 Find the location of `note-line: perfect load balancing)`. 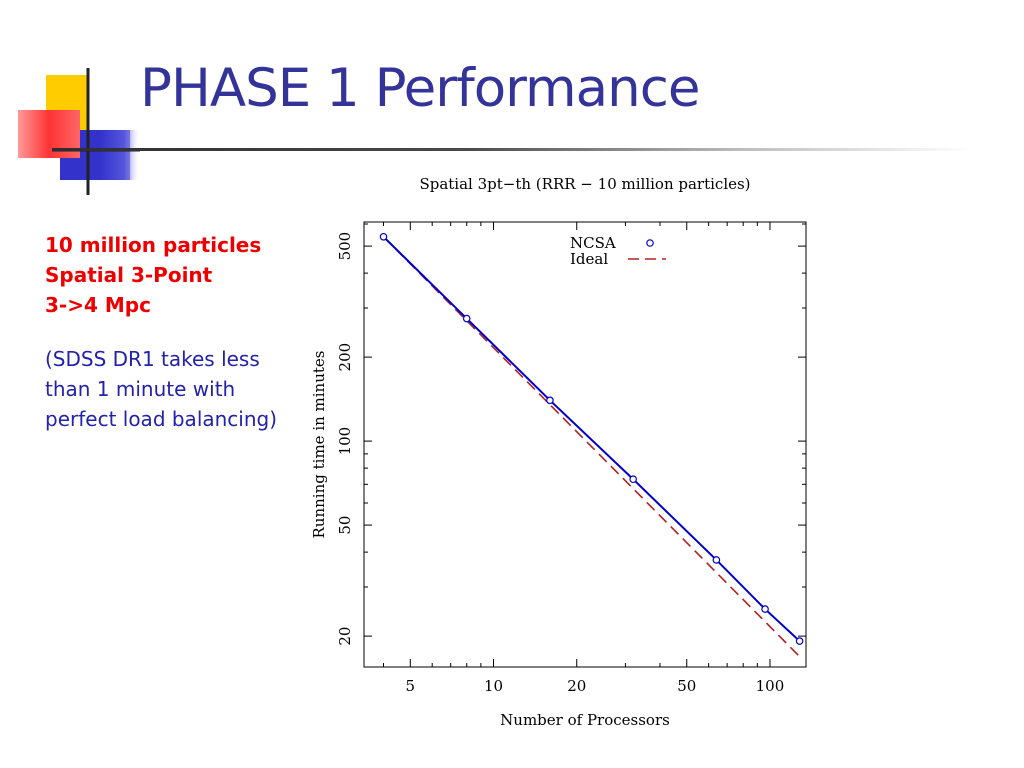

note-line: perfect load balancing) is located at coordinates (161, 419).